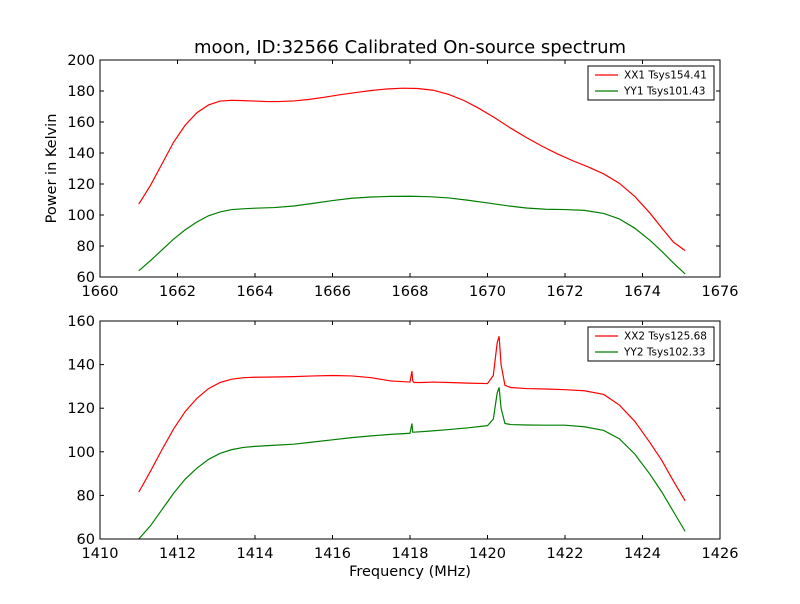 Image resolution: width=800 pixels, height=604 pixels. I want to click on legend: XX1 Tsys154.41 YY1 Tsys101.43, so click(651, 83).